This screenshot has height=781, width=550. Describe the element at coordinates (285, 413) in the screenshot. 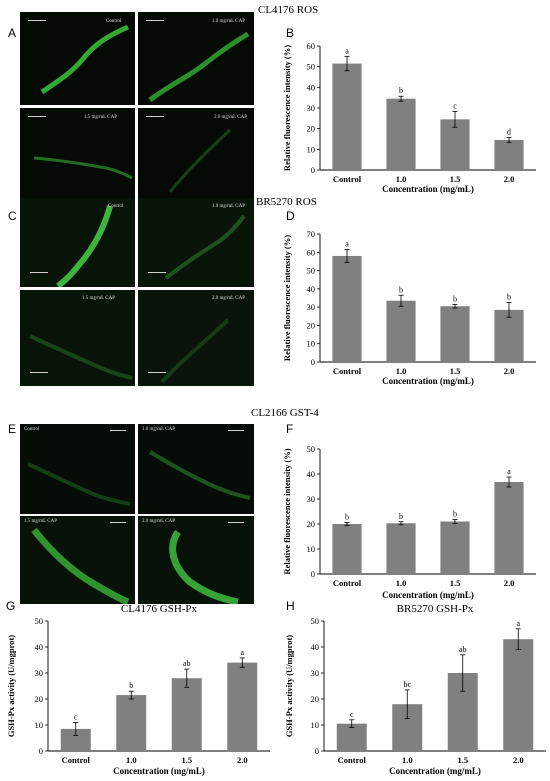

I see `section-title-cl2166-gst4: CL2166 GST-4` at that location.